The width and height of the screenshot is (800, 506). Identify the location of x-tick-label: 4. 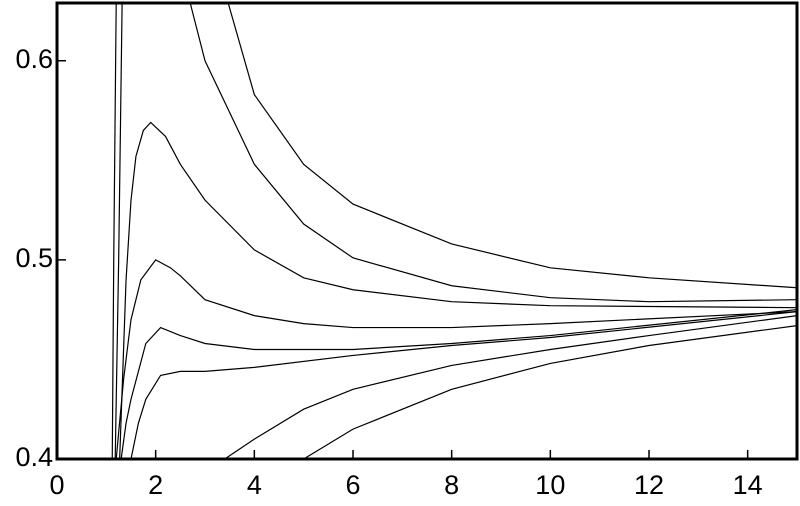
(254, 485).